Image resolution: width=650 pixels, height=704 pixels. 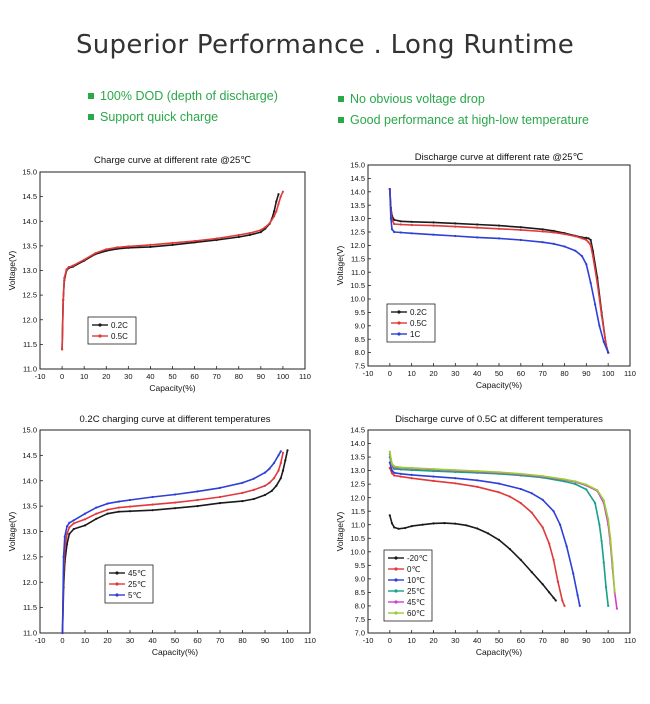 What do you see at coordinates (357, 457) in the screenshot?
I see `y-tick-label: 13.5` at bounding box center [357, 457].